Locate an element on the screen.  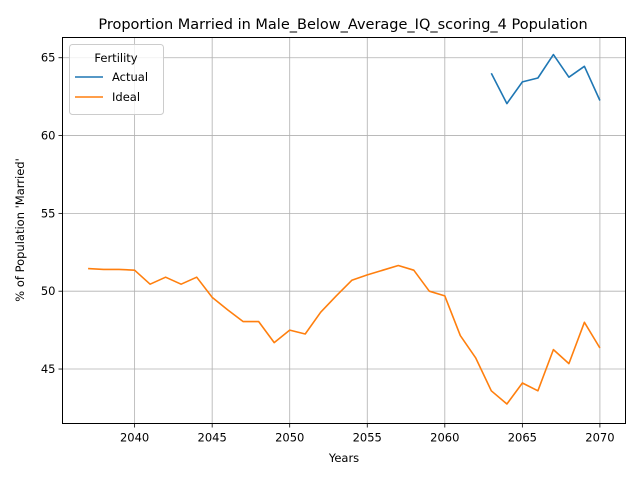
y-tick-label: 55 is located at coordinates (48, 213).